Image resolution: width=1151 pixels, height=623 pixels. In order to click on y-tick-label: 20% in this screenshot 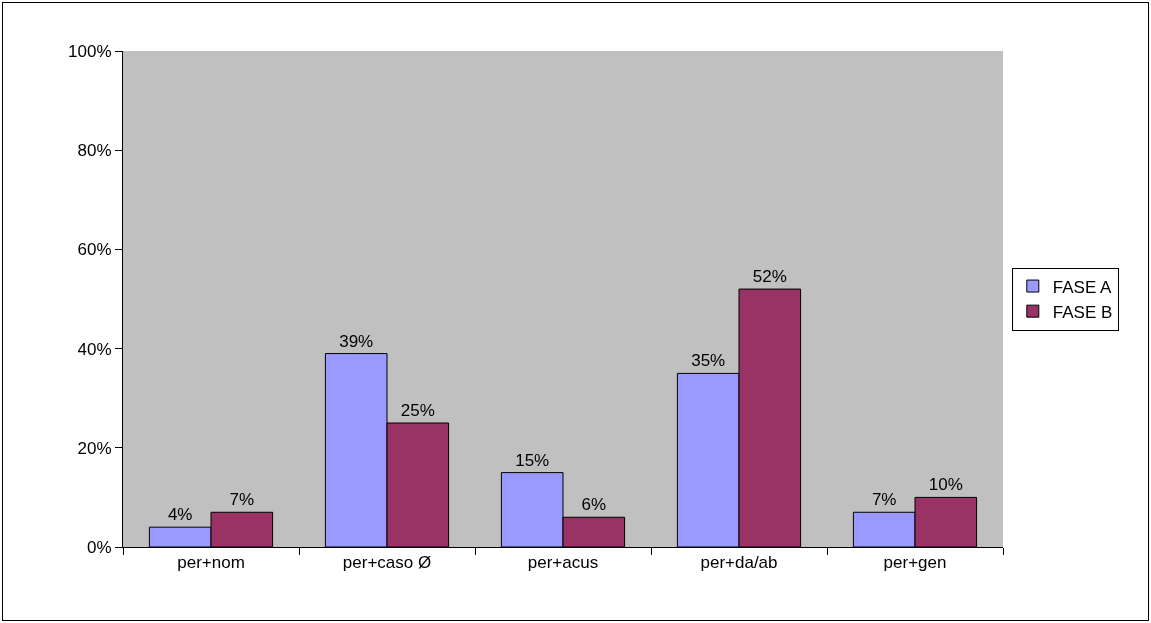, I will do `click(94, 448)`.